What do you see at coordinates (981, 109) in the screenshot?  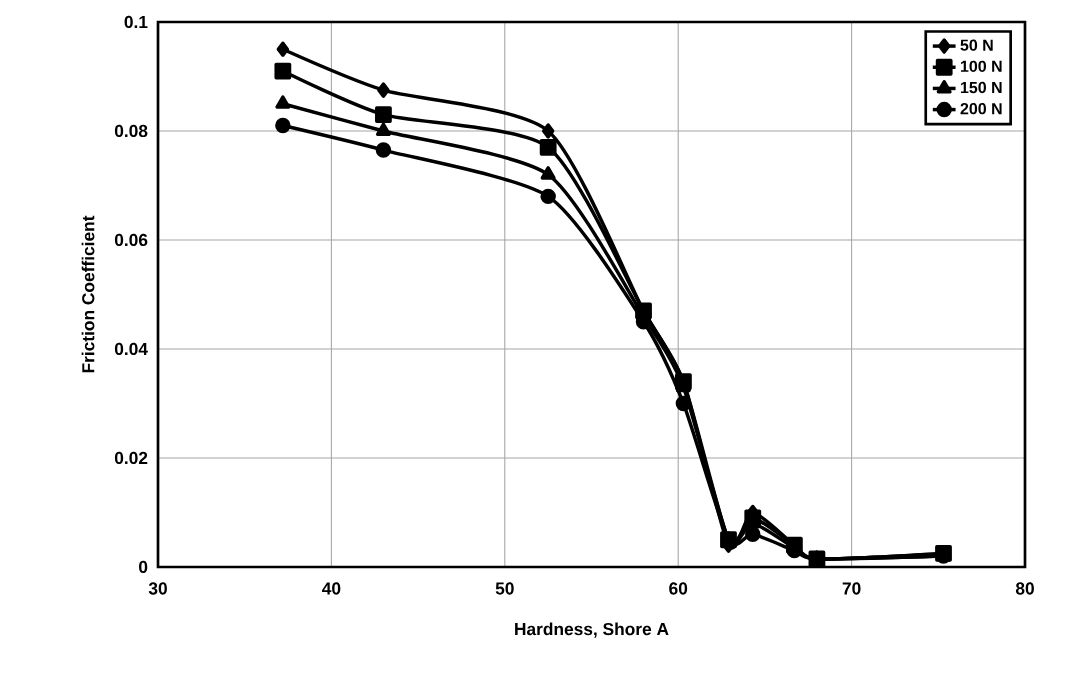 I see `legend-label: 200 N` at bounding box center [981, 109].